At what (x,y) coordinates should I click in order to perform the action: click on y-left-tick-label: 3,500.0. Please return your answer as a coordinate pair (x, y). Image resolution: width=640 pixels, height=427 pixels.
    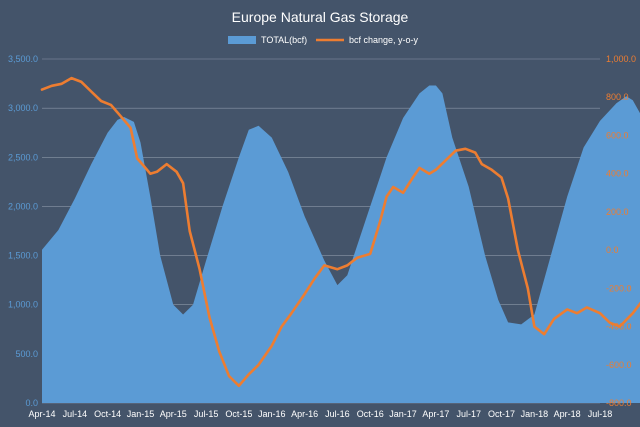
    Looking at the image, I should click on (23, 59).